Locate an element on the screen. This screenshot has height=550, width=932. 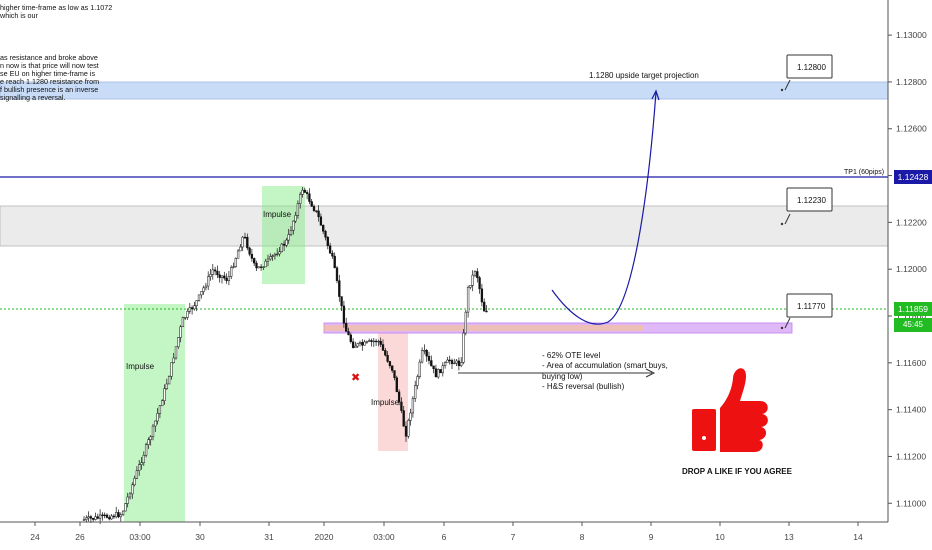
x-tick-label: 26 is located at coordinates (80, 537).